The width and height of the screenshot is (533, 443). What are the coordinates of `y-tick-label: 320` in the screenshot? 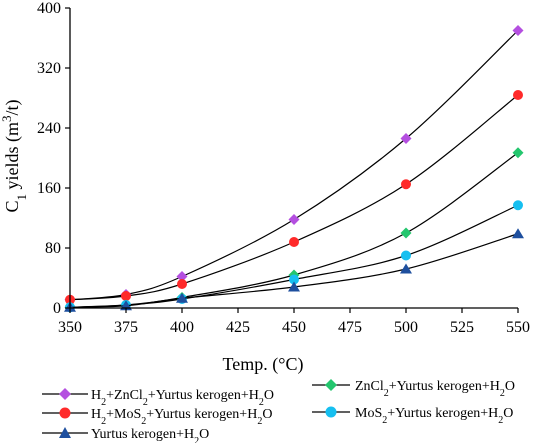 It's located at (49, 68).